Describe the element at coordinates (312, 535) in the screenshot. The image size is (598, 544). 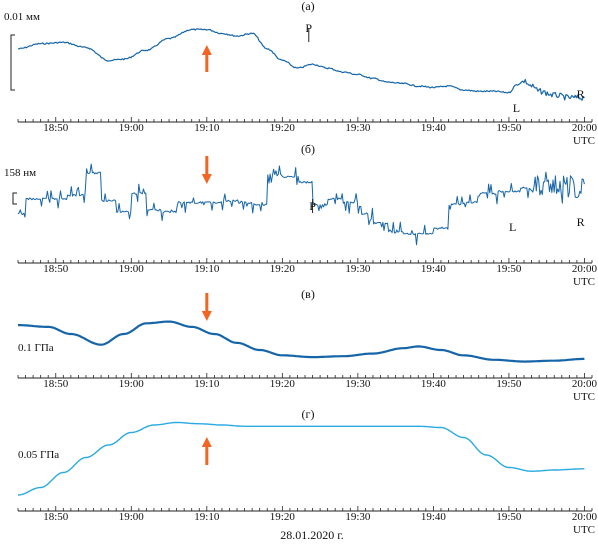
I see `date-label: 28.01.2020 г.` at that location.